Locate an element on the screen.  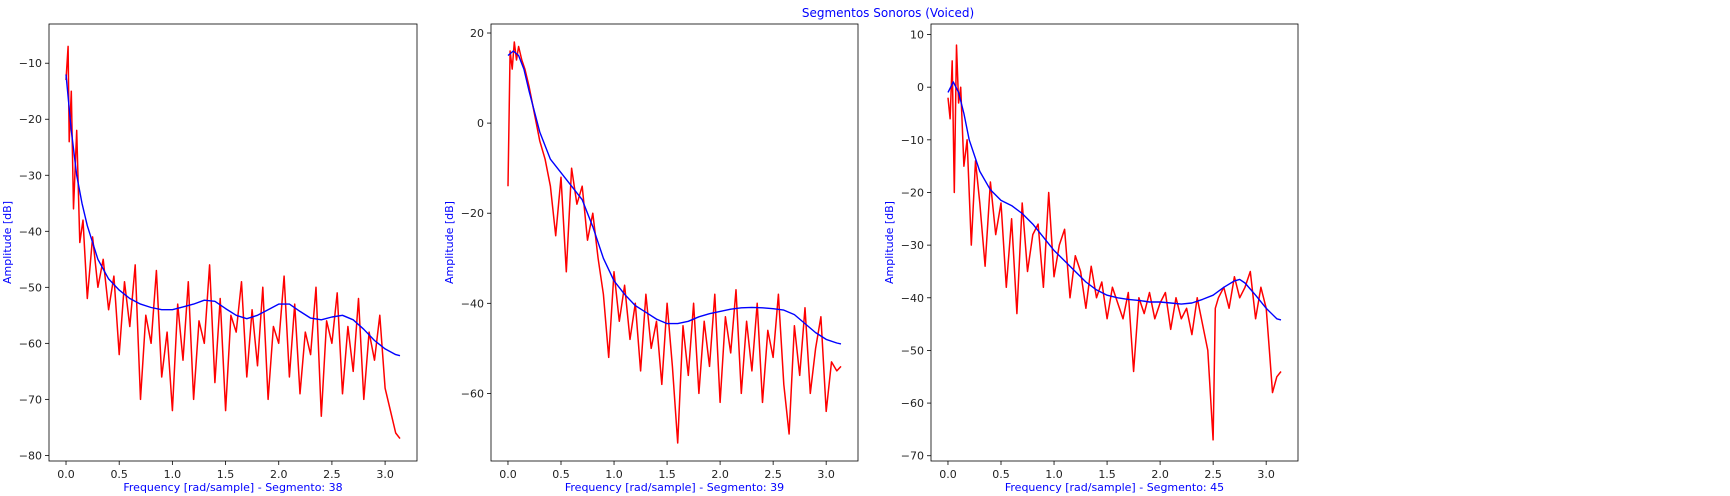
x-axis-label: Frequency [rad/sample] - Segmento: 39 is located at coordinates (674, 487).